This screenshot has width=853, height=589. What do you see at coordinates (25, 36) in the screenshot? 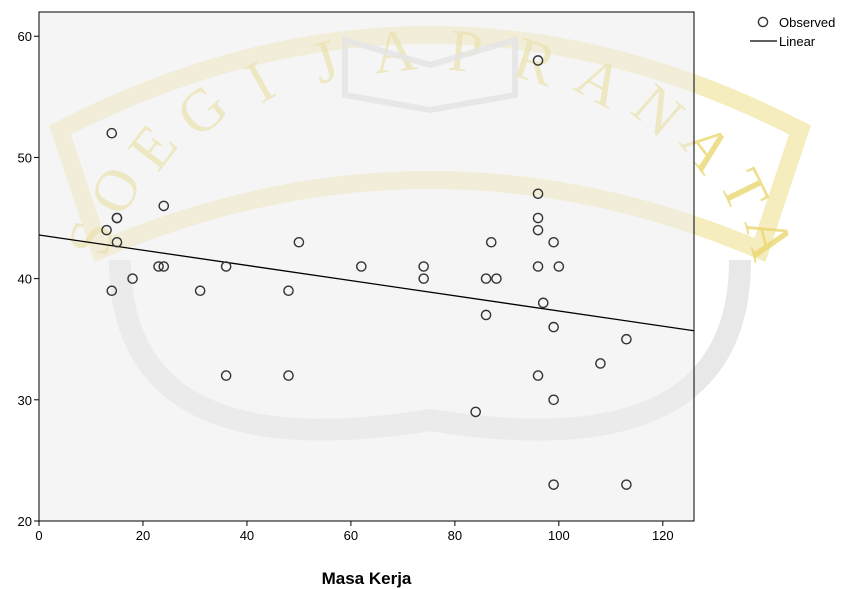
I see `y-tick-label: 60` at bounding box center [25, 36].